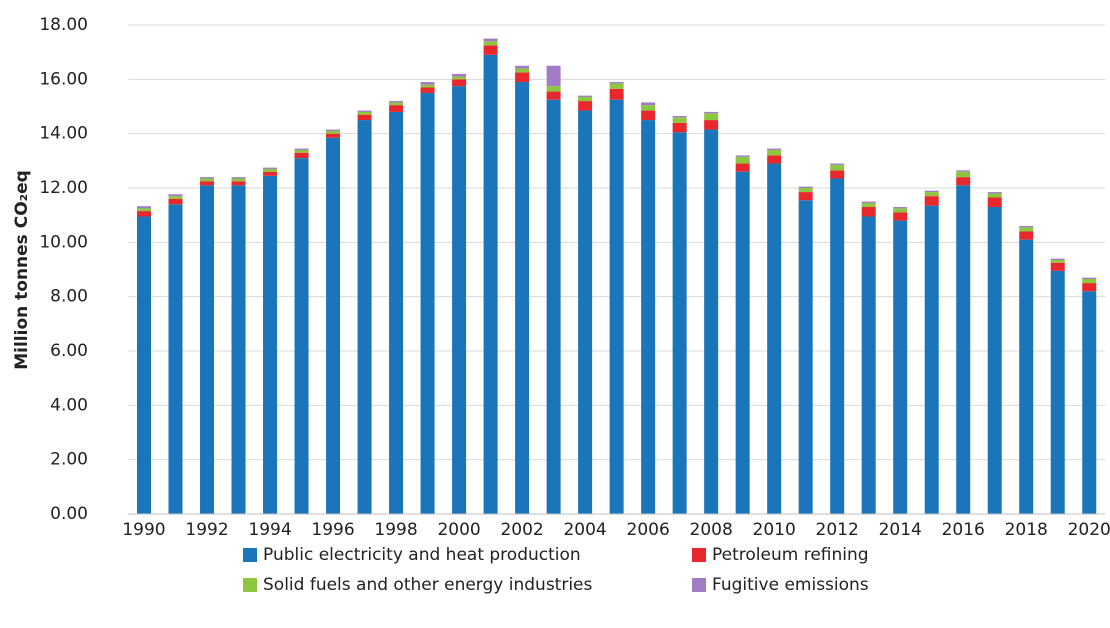  I want to click on y-tick-label: 6.00, so click(69, 351).